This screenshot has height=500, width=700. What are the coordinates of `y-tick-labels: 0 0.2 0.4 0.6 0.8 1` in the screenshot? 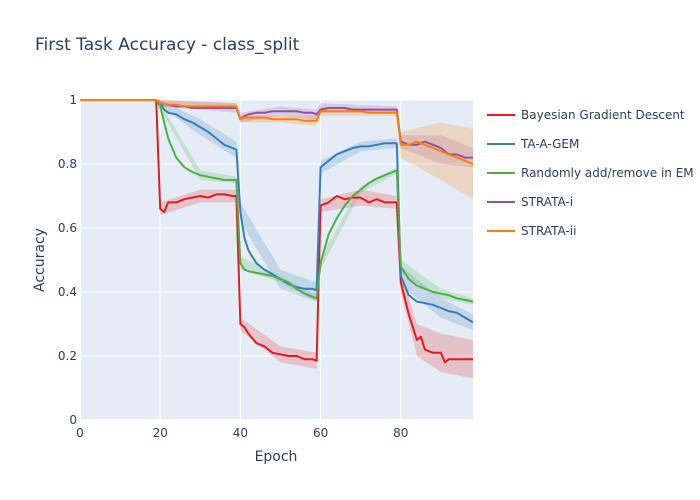 It's located at (67, 260).